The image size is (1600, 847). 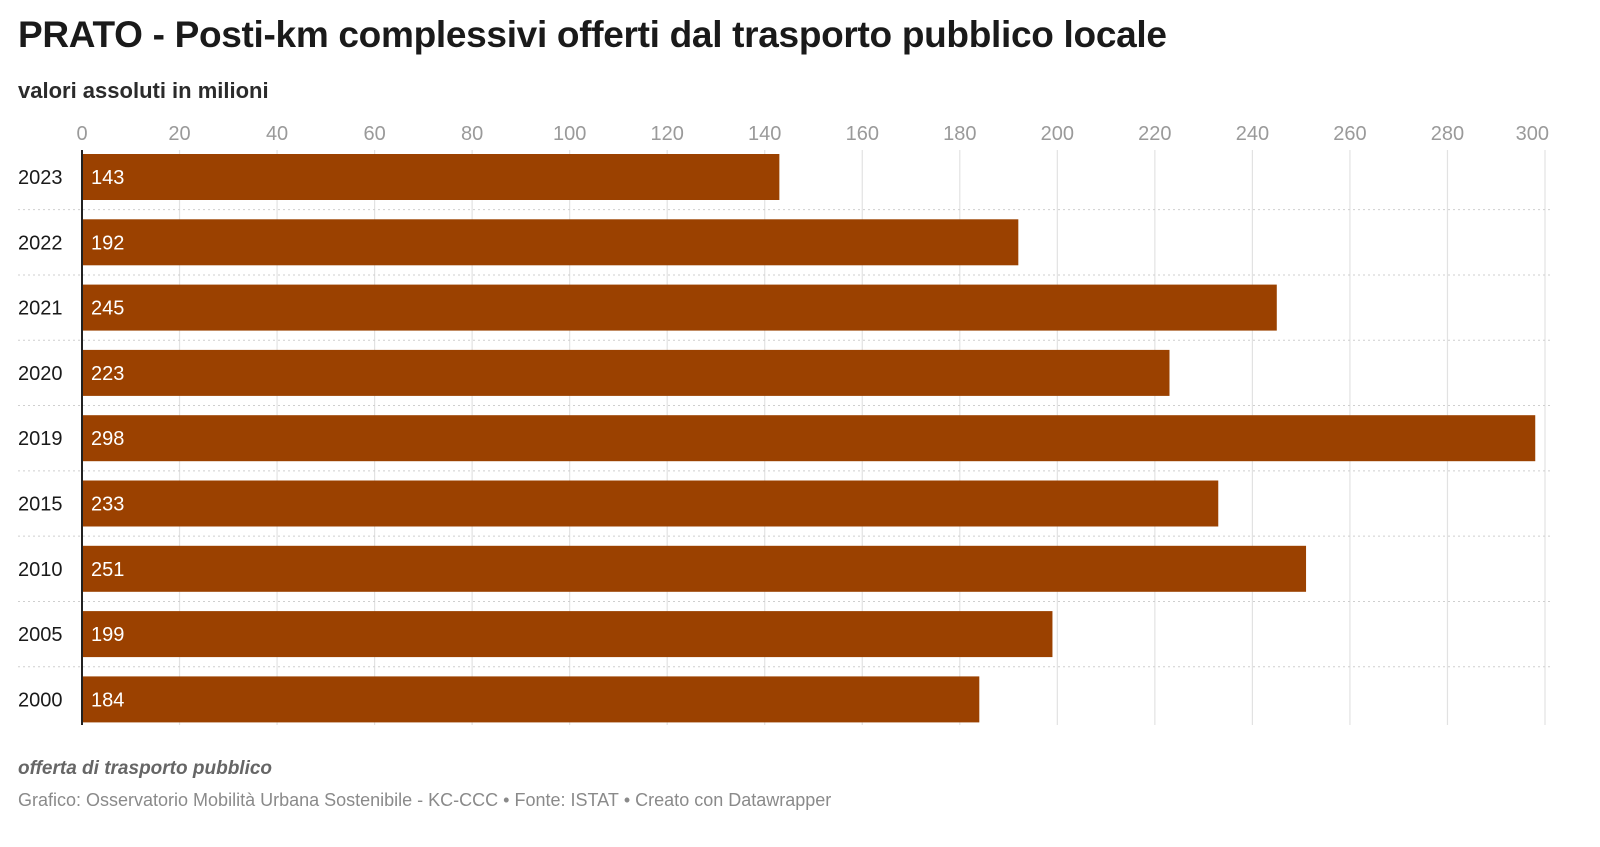 What do you see at coordinates (179, 134) in the screenshot?
I see `x-tick-label: 20` at bounding box center [179, 134].